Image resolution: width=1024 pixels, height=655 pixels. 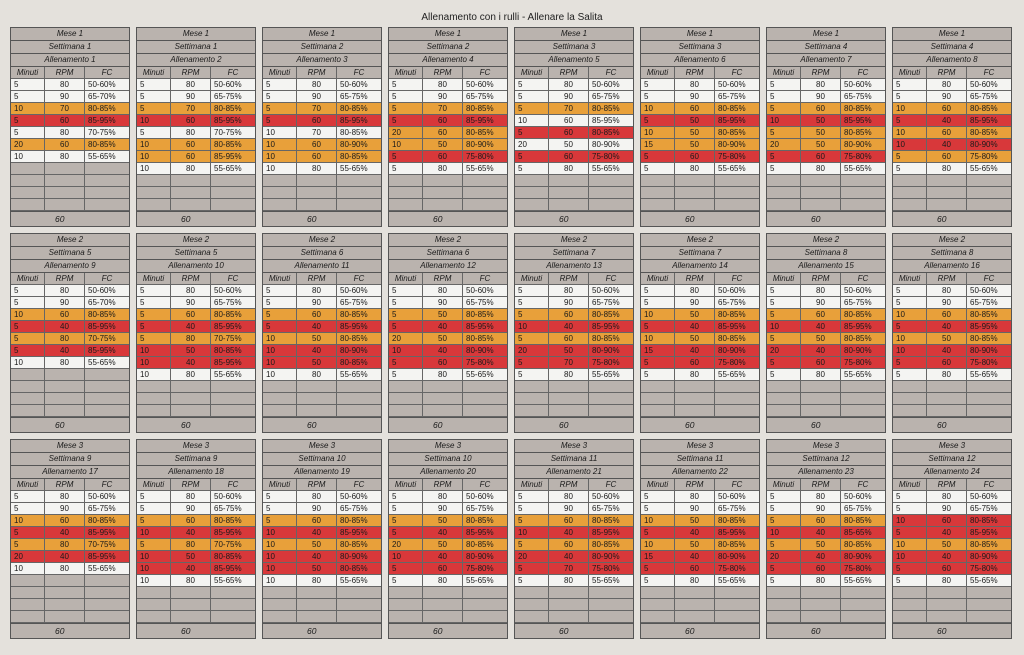 I want to click on table-row: 10 40 80-90%, so click(x=322, y=557).